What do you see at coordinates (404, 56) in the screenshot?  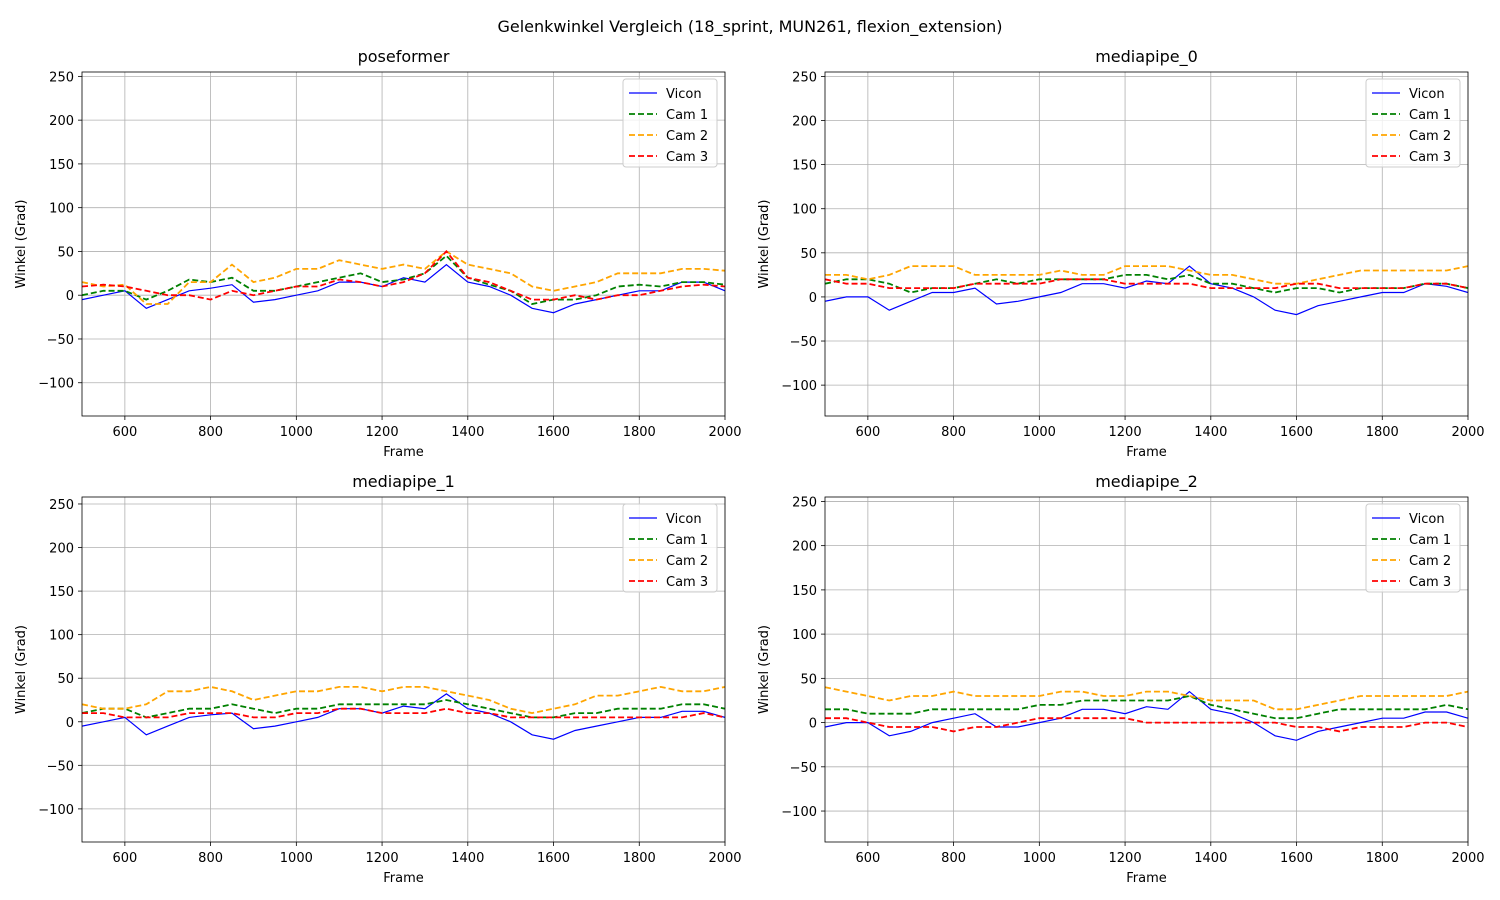 I see `panel-title: poseformer` at bounding box center [404, 56].